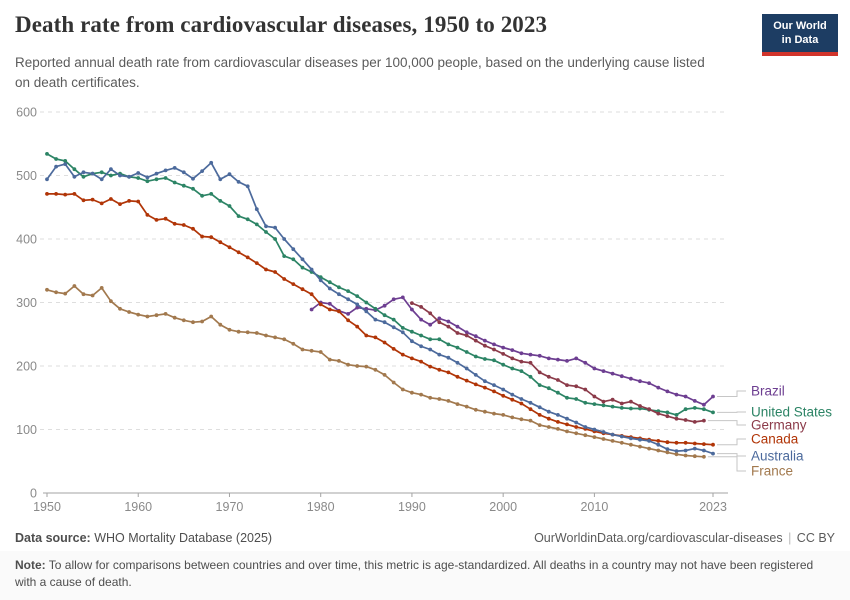  Describe the element at coordinates (321, 507) in the screenshot. I see `x-tick-label: 1980` at that location.